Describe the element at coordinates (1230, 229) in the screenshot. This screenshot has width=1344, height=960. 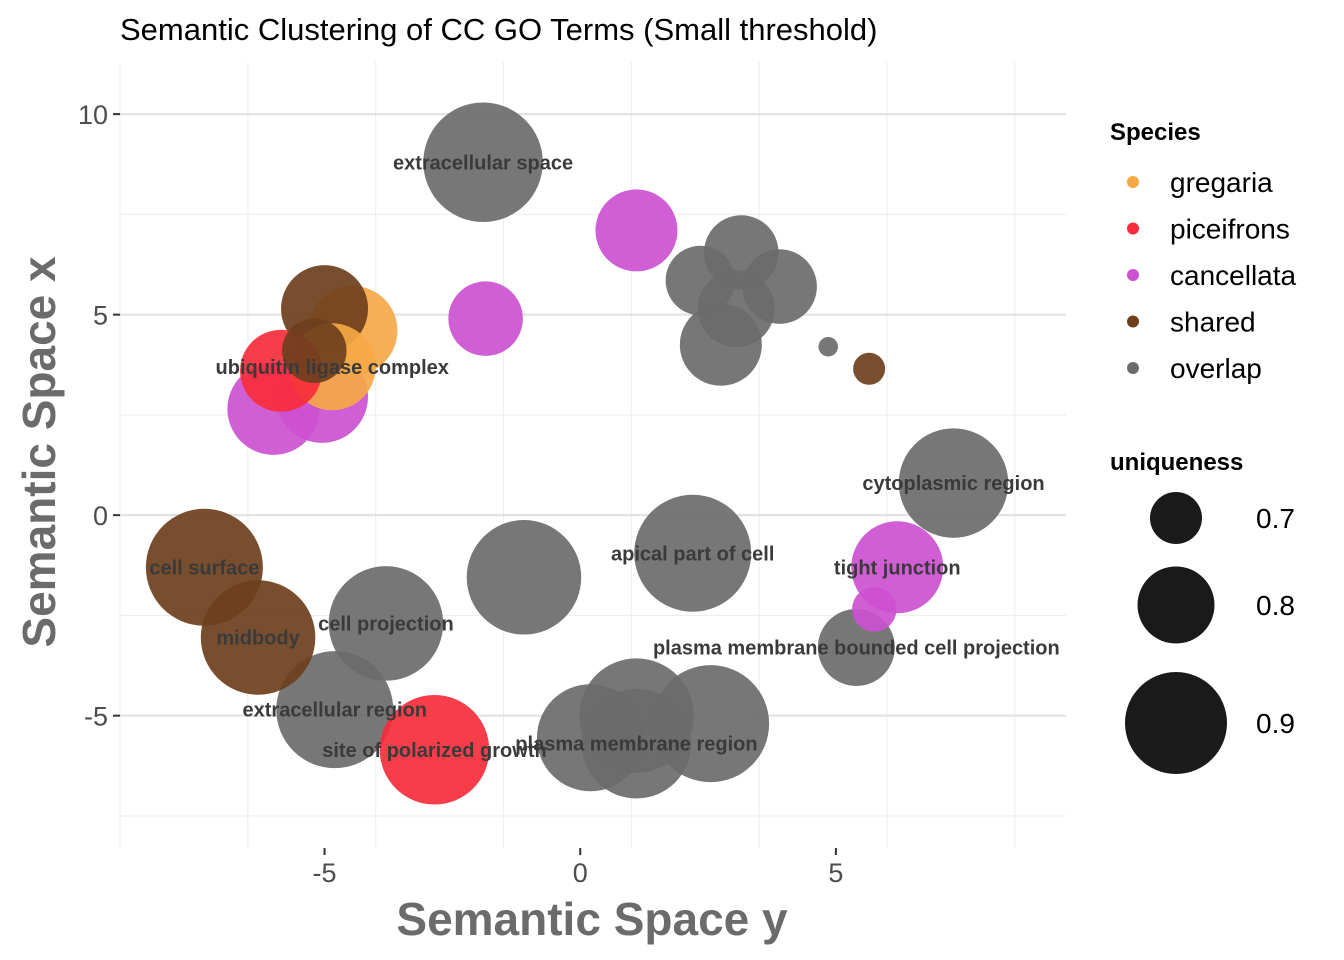
I see `legend-label-piceifrons: piceifrons` at that location.